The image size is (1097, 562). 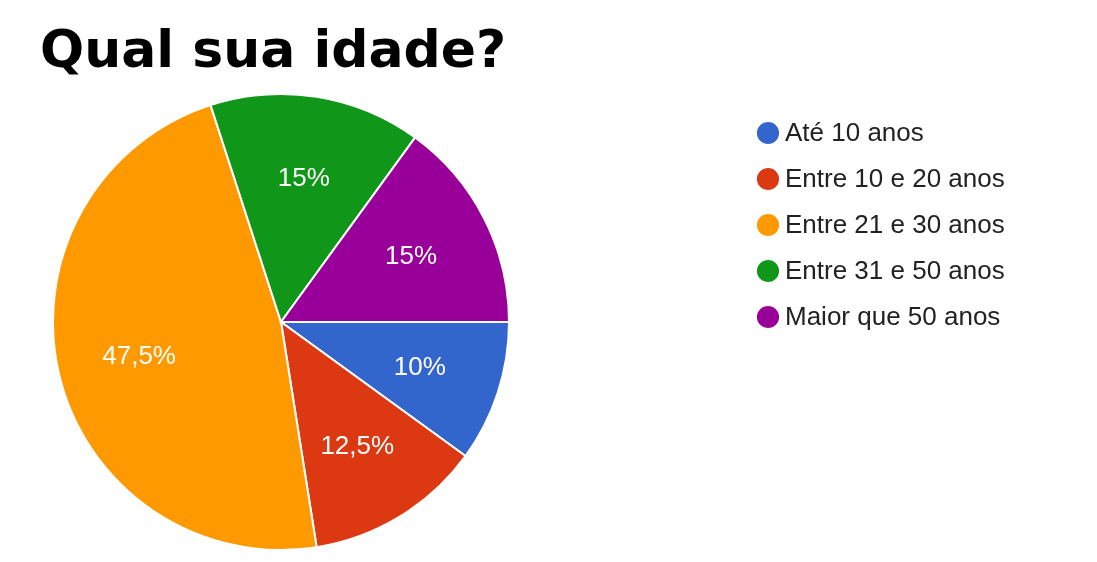 I want to click on chart-title: Qual sua idade?, so click(x=273, y=49).